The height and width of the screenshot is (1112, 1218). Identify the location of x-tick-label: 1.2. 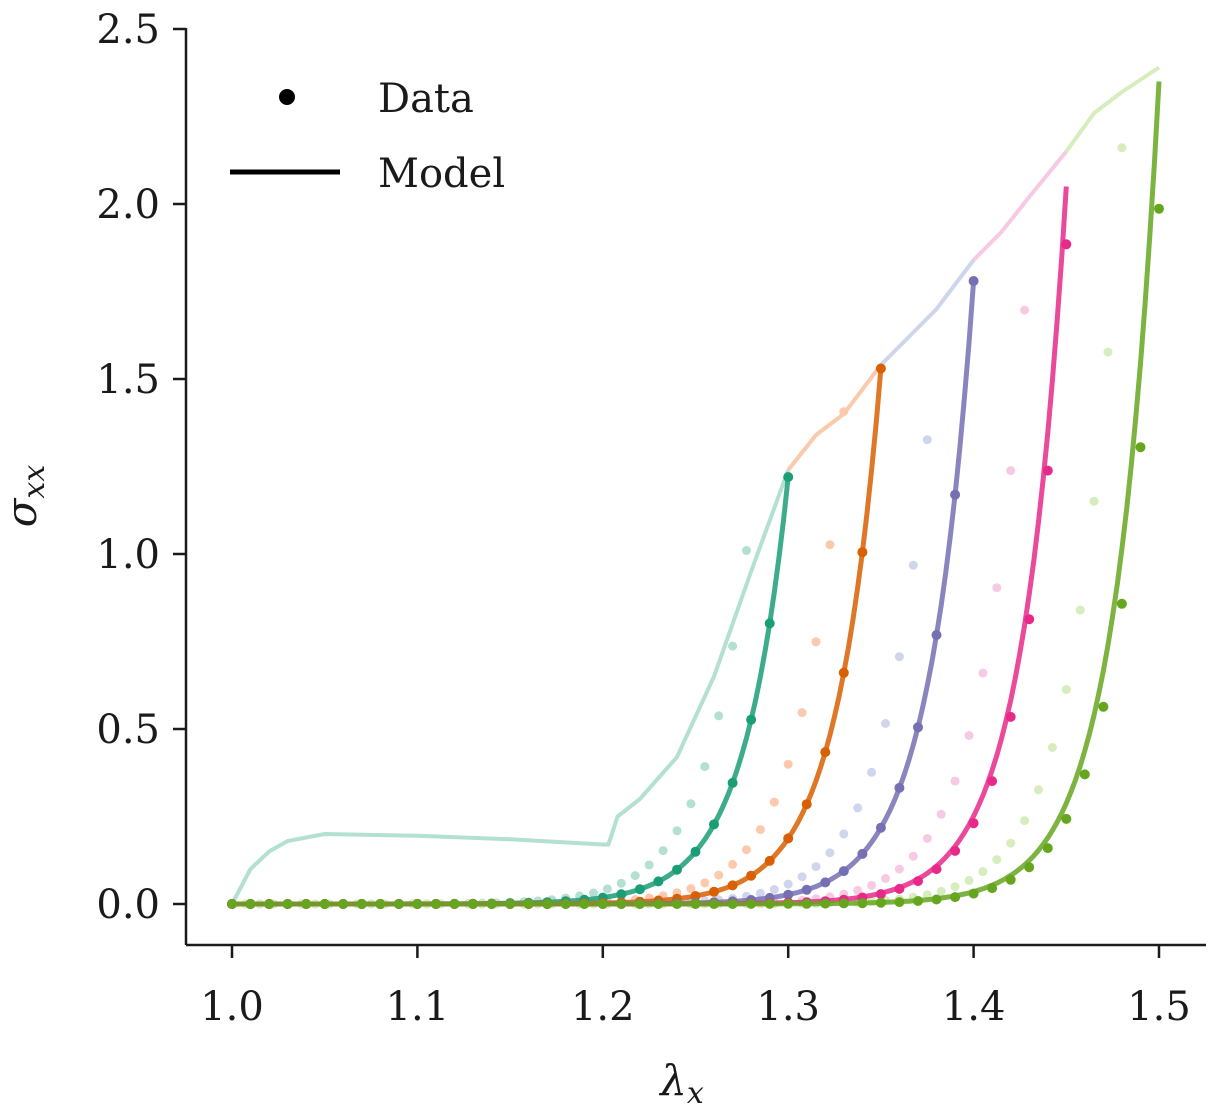
(603, 1007).